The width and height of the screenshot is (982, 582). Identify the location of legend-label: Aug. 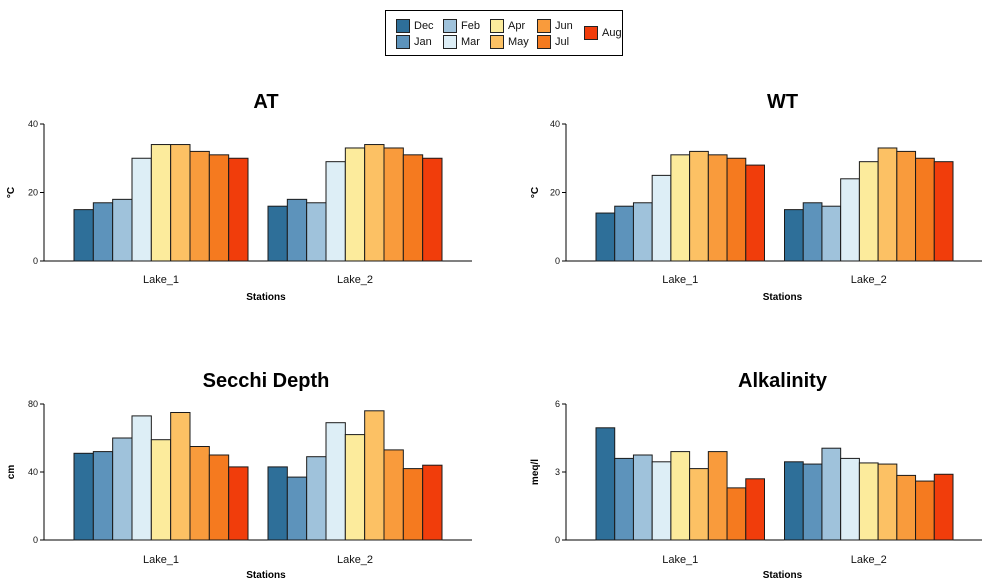
(612, 33).